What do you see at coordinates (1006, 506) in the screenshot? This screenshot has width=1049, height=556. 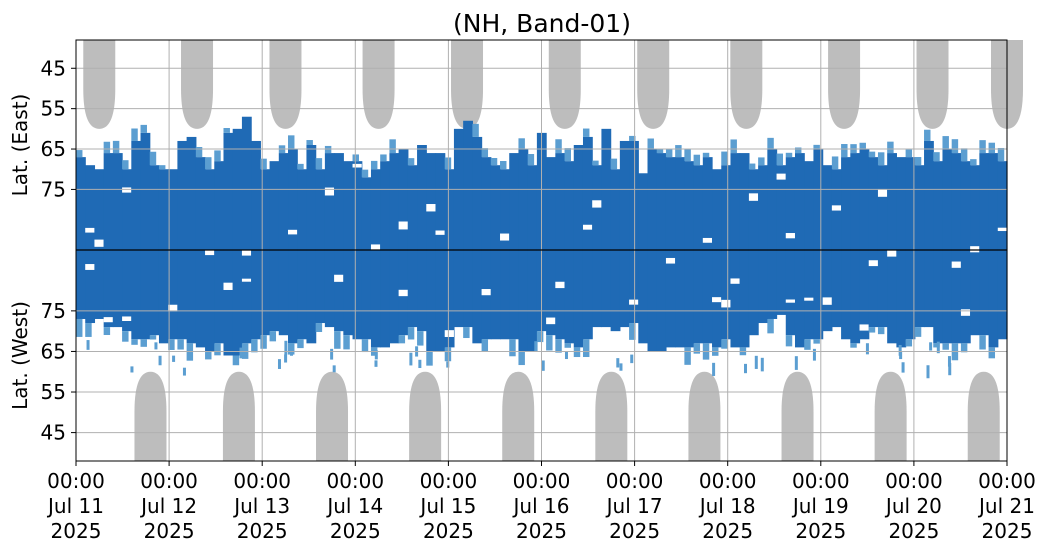 I see `x-tick-label: Jul 21` at bounding box center [1006, 506].